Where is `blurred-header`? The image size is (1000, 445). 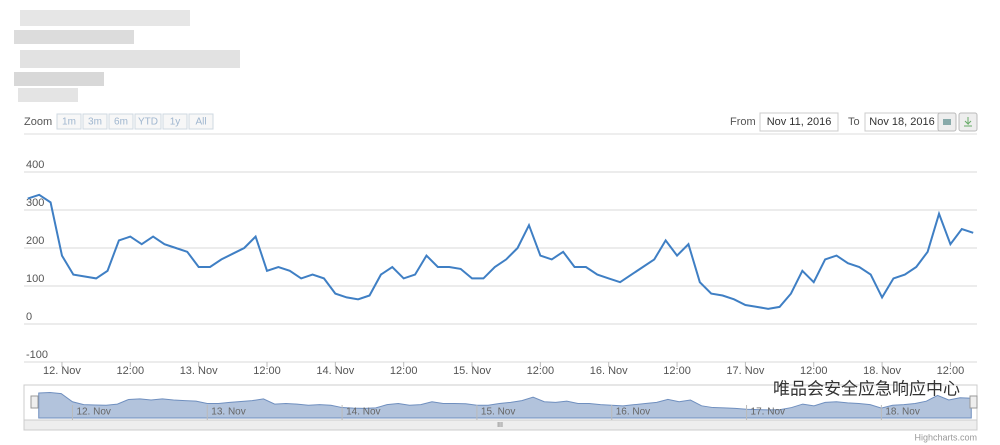
blurred-header is located at coordinates (127, 56).